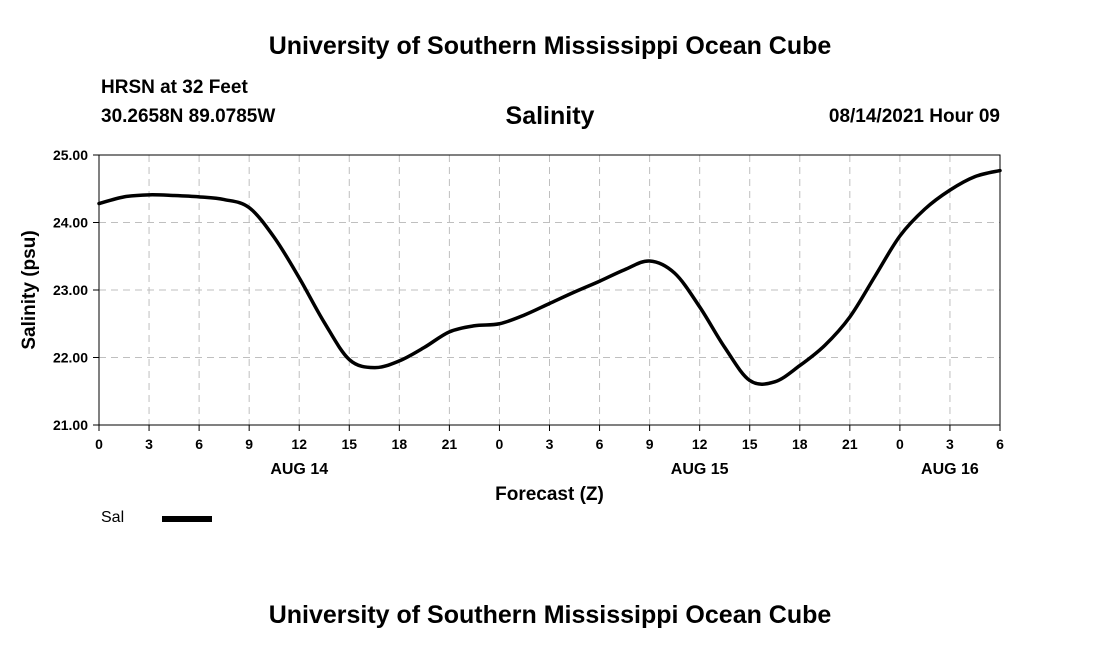 The width and height of the screenshot is (1100, 650). I want to click on legend-line-swatch, so click(187, 519).